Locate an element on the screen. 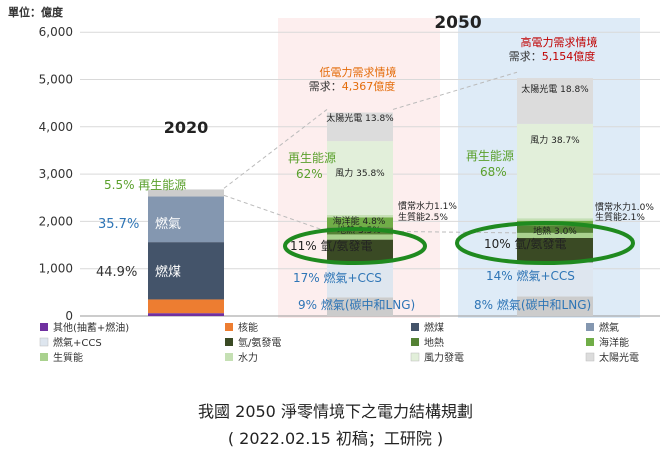 This screenshot has width=671, height=466. high-solar-label: 太陽光電 18.8% is located at coordinates (555, 89).